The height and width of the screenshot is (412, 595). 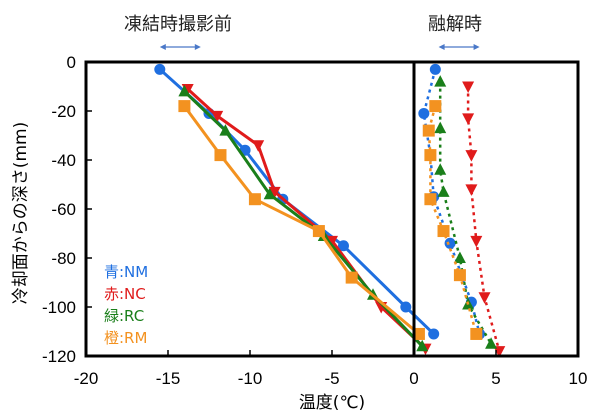 What do you see at coordinates (126, 305) in the screenshot?
I see `legend: 青:NM 赤:NC 緑:RC 橙:RM` at bounding box center [126, 305].